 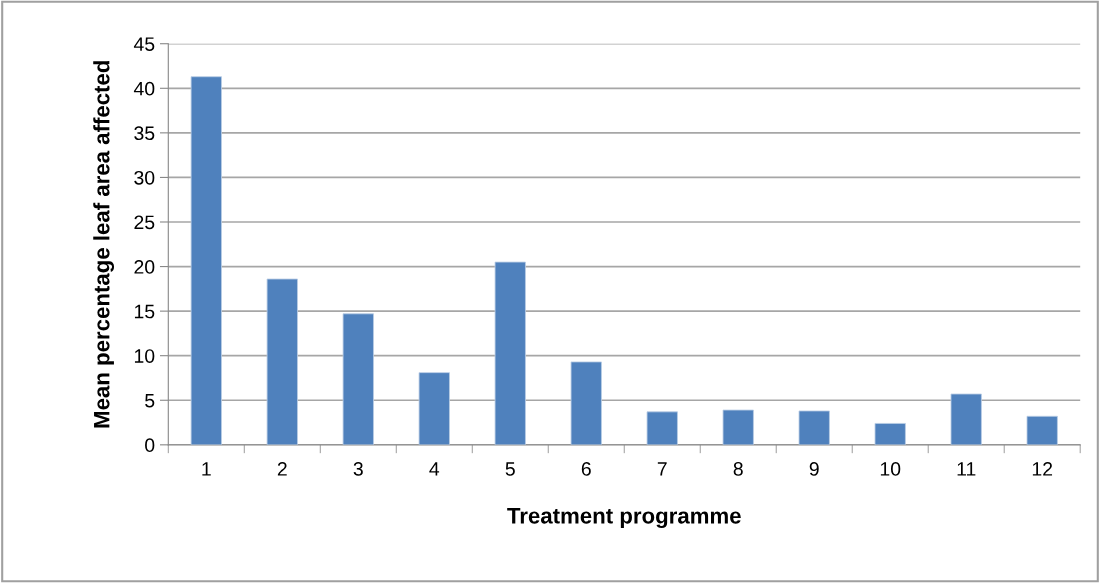 What do you see at coordinates (814, 469) in the screenshot?
I see `x-tick-label: 9` at bounding box center [814, 469].